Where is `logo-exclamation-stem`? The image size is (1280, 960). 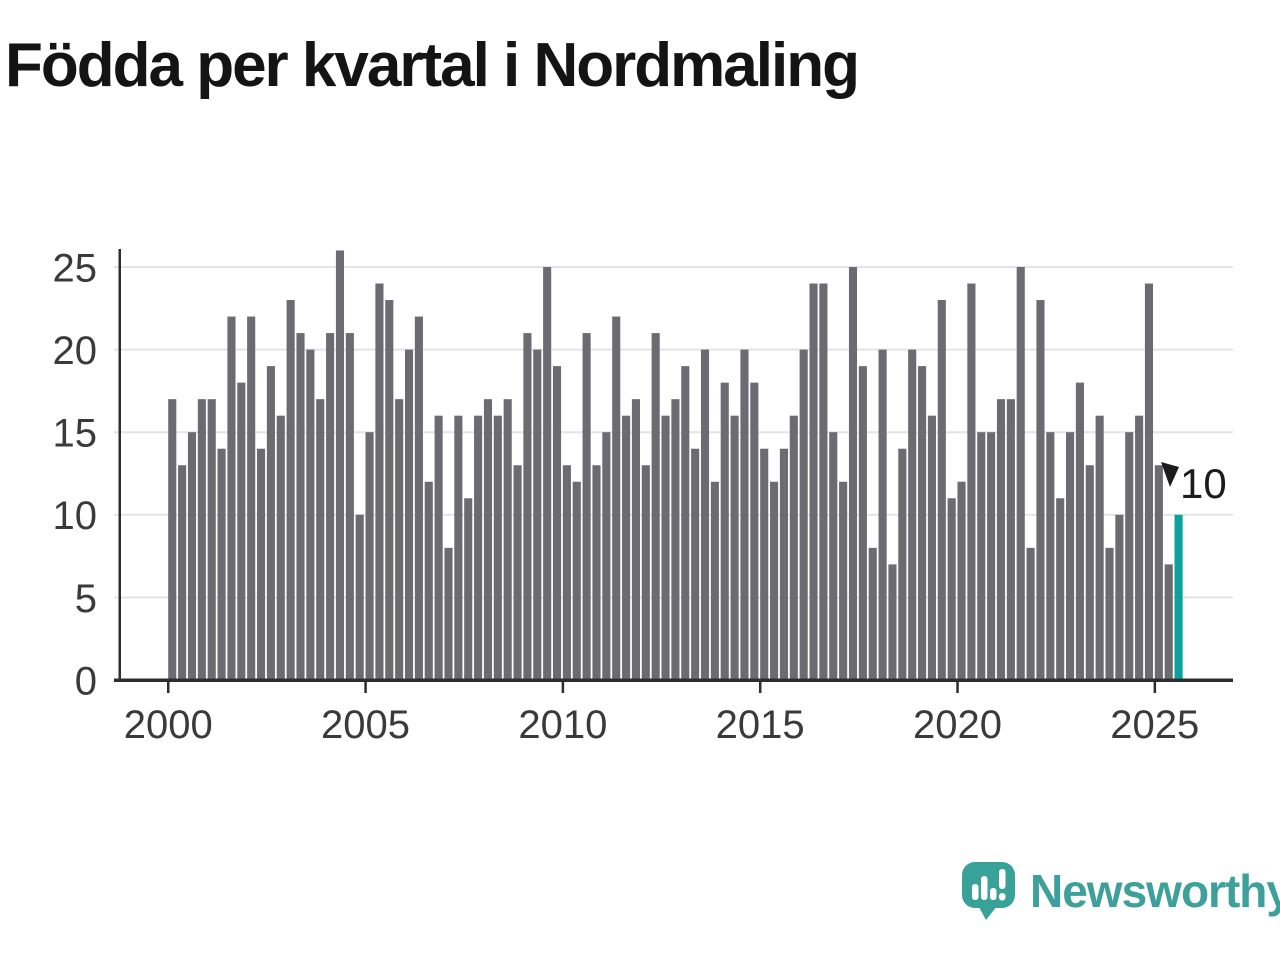 logo-exclamation-stem is located at coordinates (1002, 879).